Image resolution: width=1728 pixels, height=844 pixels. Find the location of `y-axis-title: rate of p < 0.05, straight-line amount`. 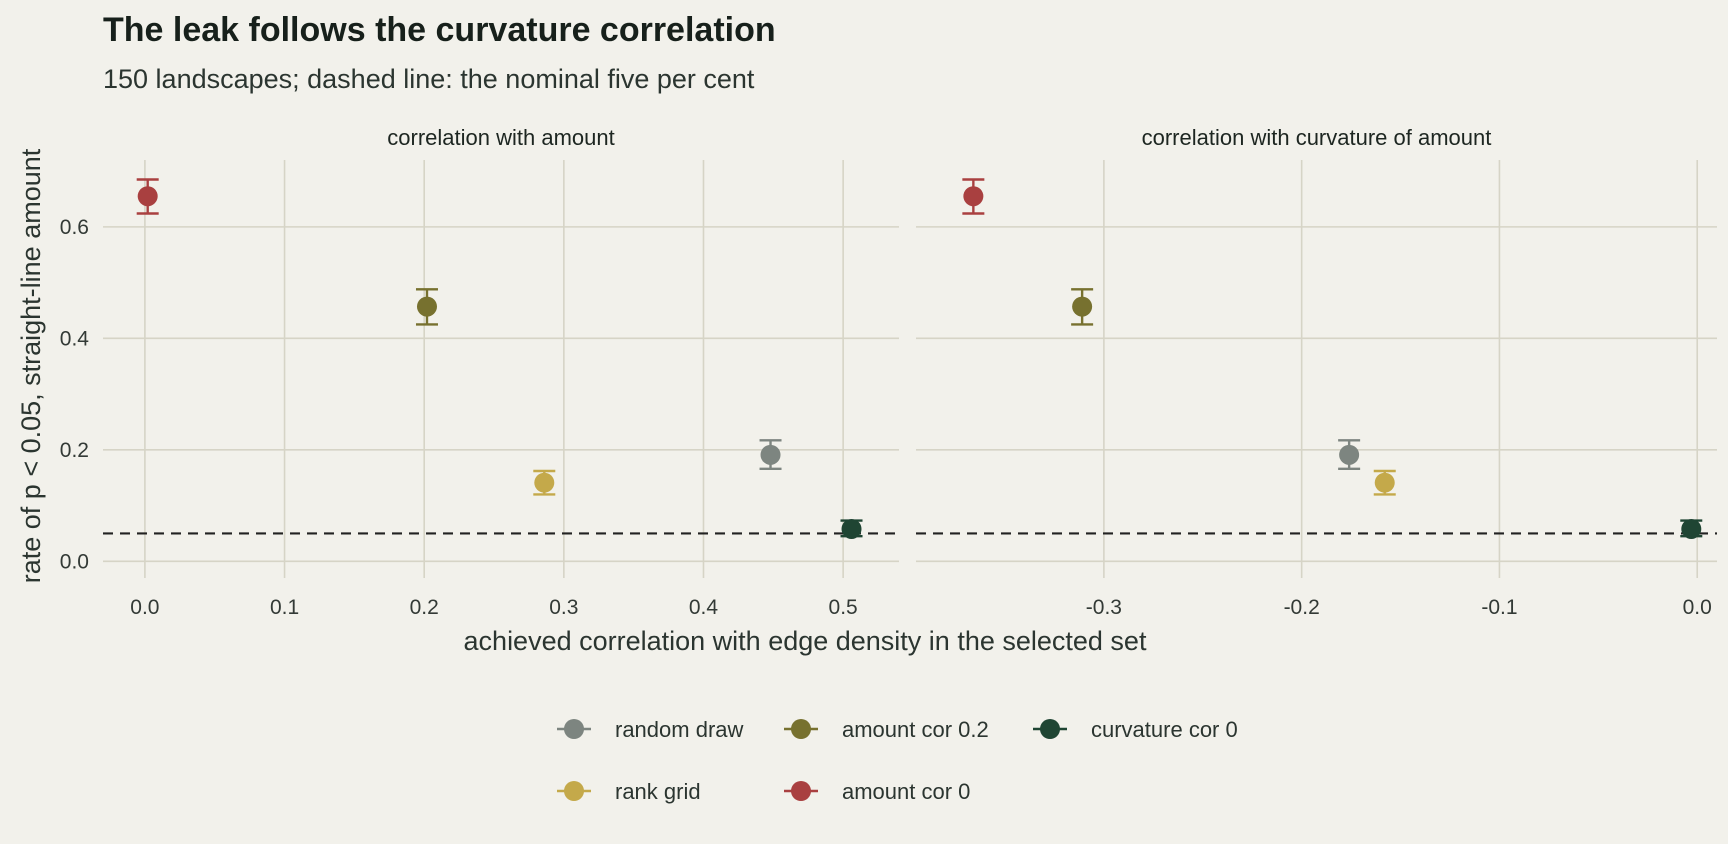

y-axis-title: rate of p < 0.05, straight-line amount is located at coordinates (31, 365).